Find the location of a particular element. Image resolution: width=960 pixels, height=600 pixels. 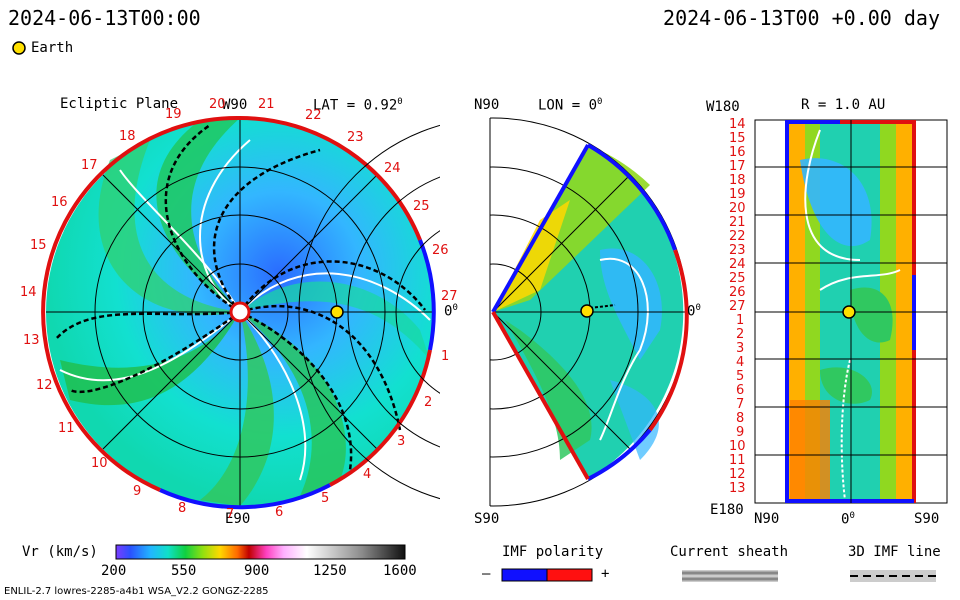

radial-y-label: 2 is located at coordinates (740, 334).